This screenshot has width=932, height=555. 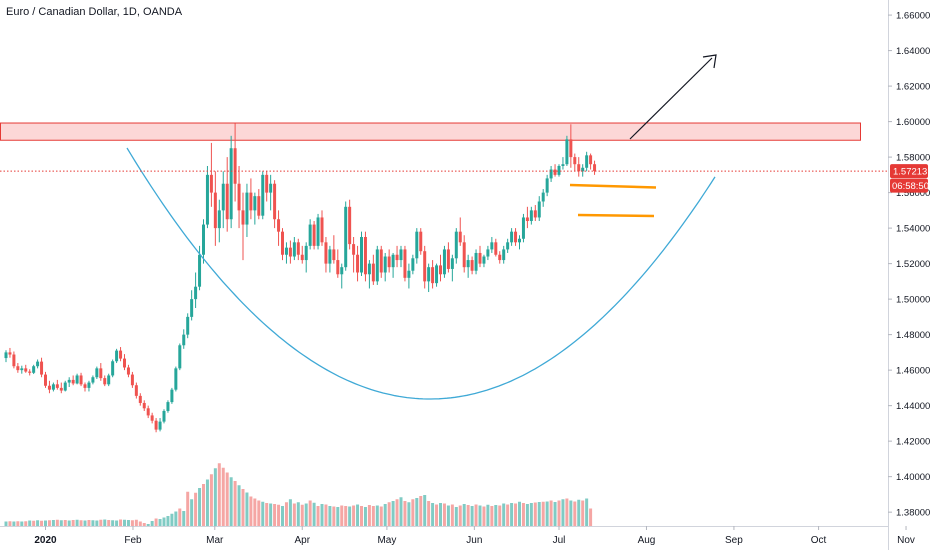 What do you see at coordinates (616, 215) in the screenshot?
I see `flag-lower-line` at bounding box center [616, 215].